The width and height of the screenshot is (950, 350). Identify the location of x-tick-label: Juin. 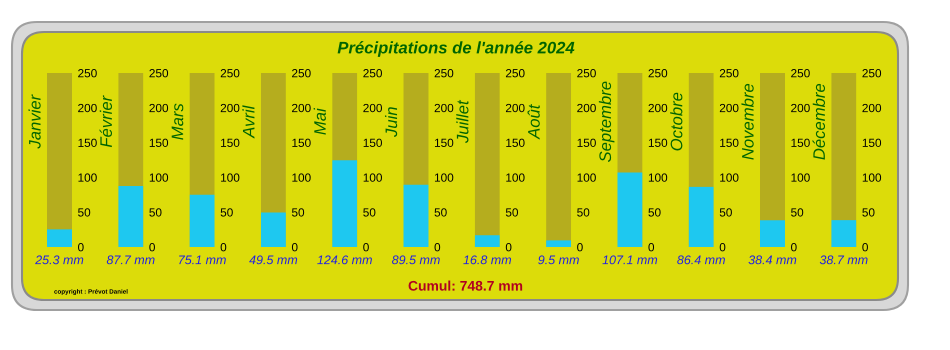
(391, 122).